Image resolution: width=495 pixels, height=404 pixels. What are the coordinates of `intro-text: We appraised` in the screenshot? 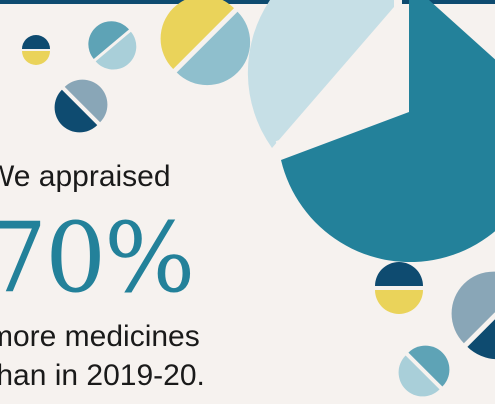 It's located at (85, 176).